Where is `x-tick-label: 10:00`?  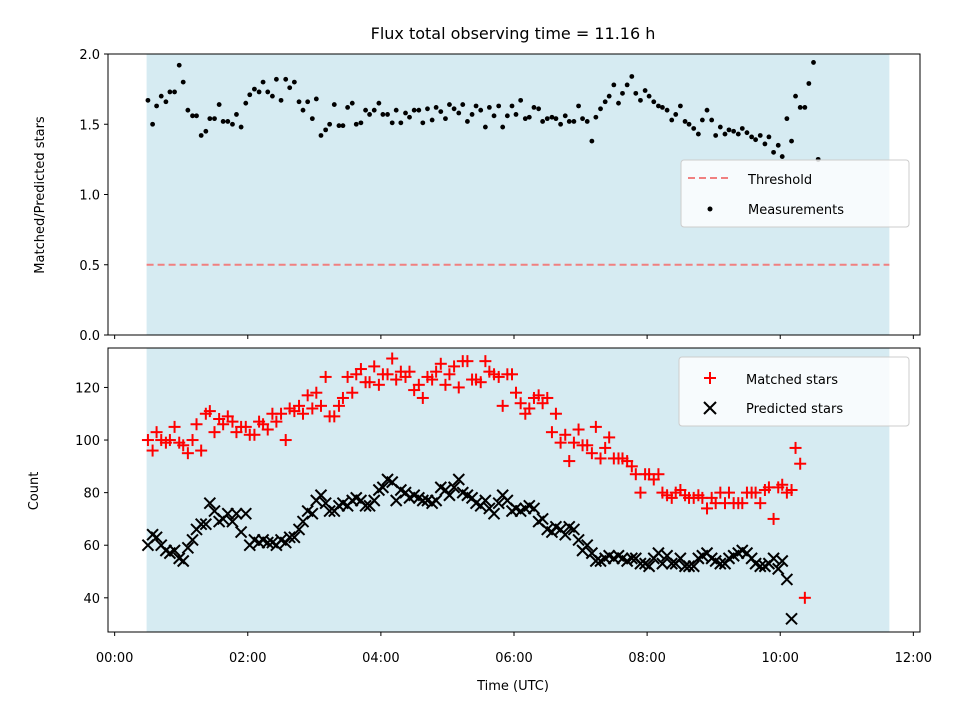
x-tick-label: 10:00 is located at coordinates (779, 658).